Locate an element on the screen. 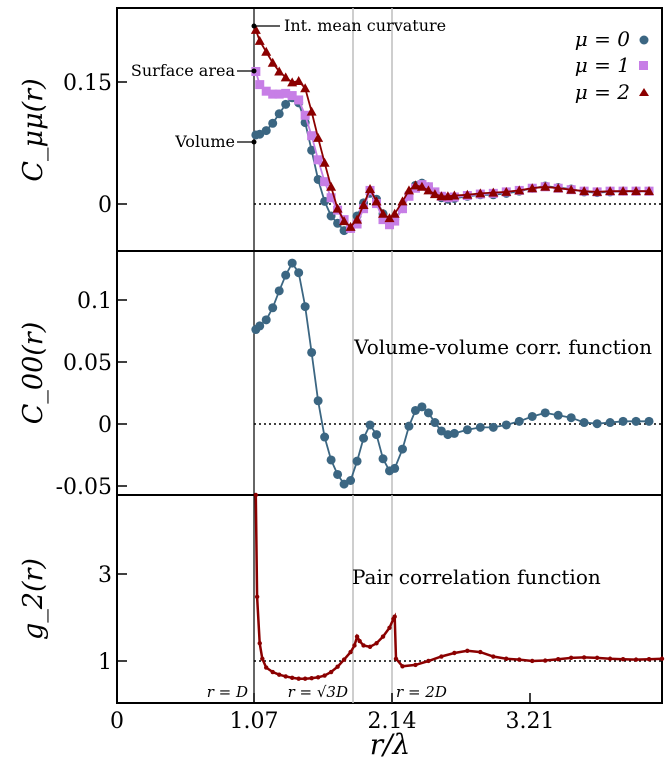 This screenshot has width=672, height=760. legend-label-mu2: μ = 2 is located at coordinates (602, 92).